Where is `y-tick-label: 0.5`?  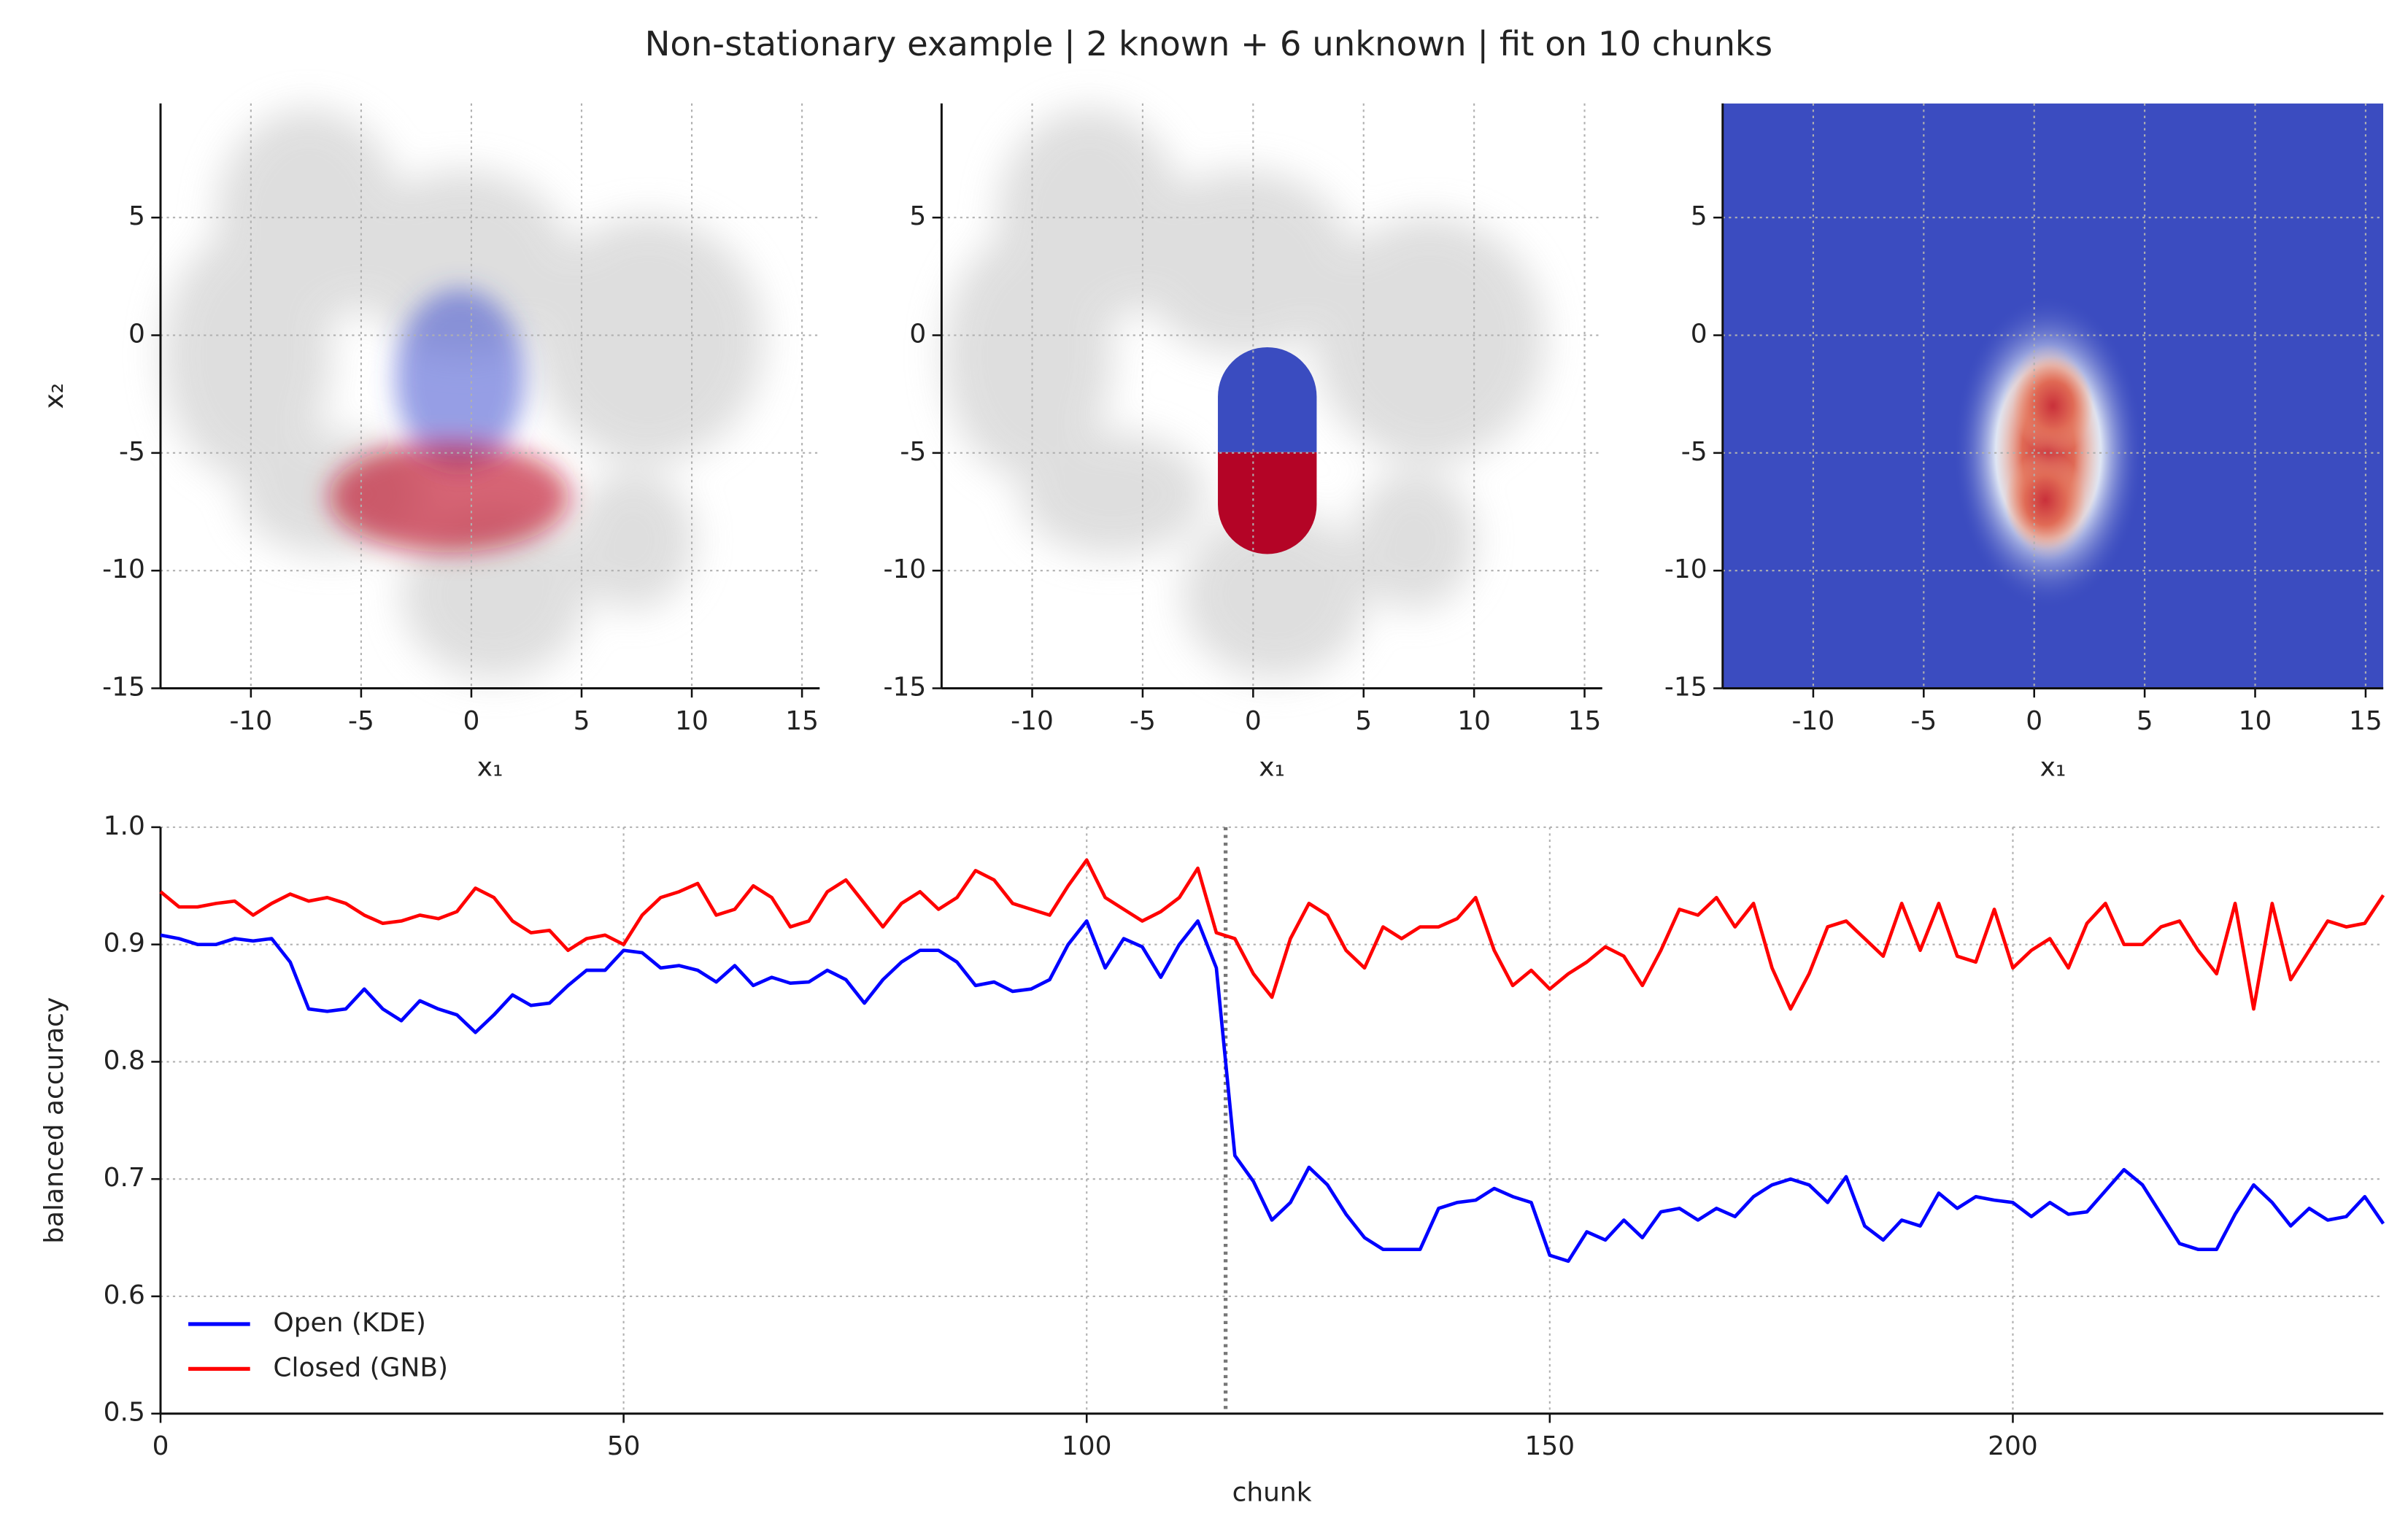
y-tick-label: 0.5 is located at coordinates (125, 1413).